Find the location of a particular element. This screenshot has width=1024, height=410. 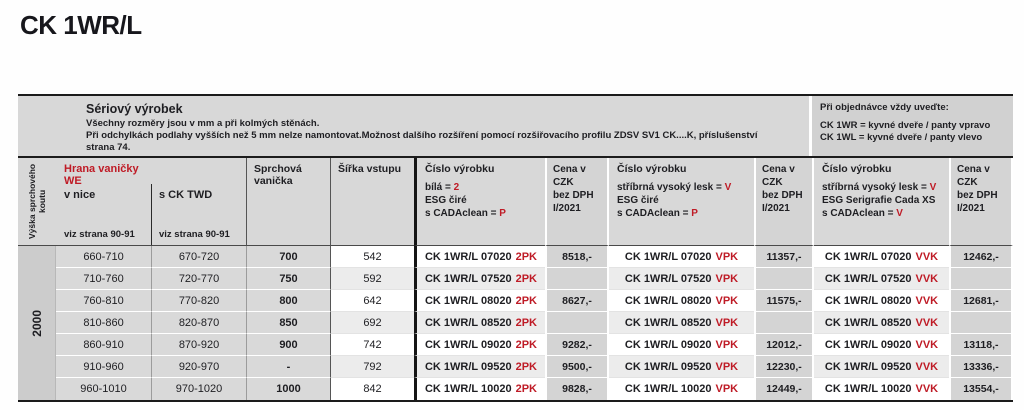

color-code-line: bílá = 2 is located at coordinates (442, 187).